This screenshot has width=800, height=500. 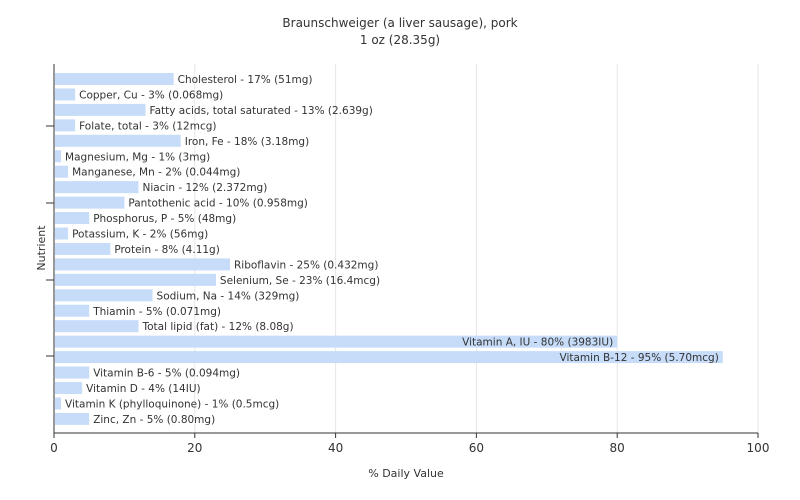 I want to click on x-tick-labels: 0 20 40 60 80 100, so click(x=409, y=444).